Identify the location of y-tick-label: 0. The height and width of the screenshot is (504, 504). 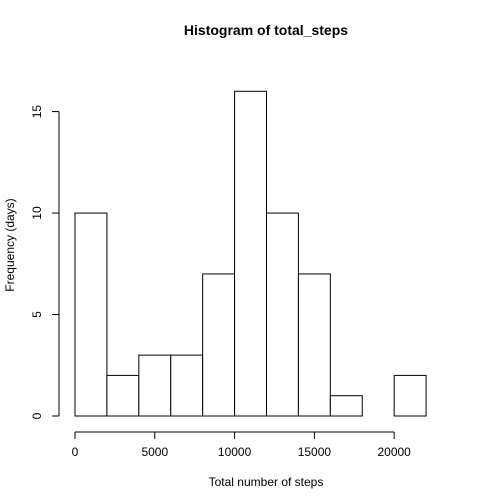
(37, 415).